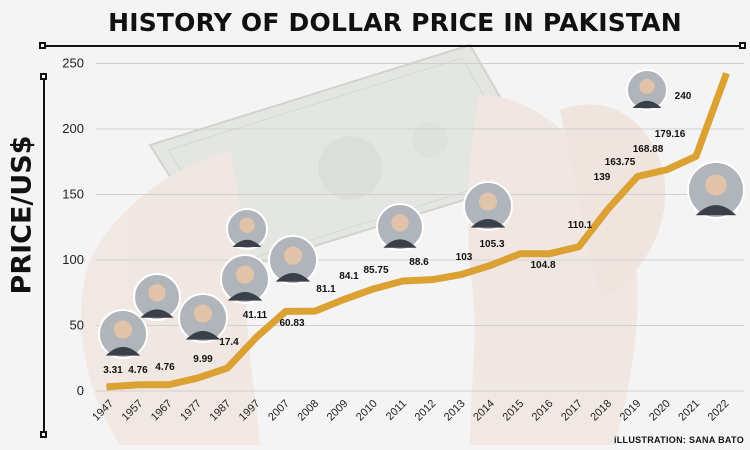  I want to click on x-tick-label: 2013, so click(455, 411).